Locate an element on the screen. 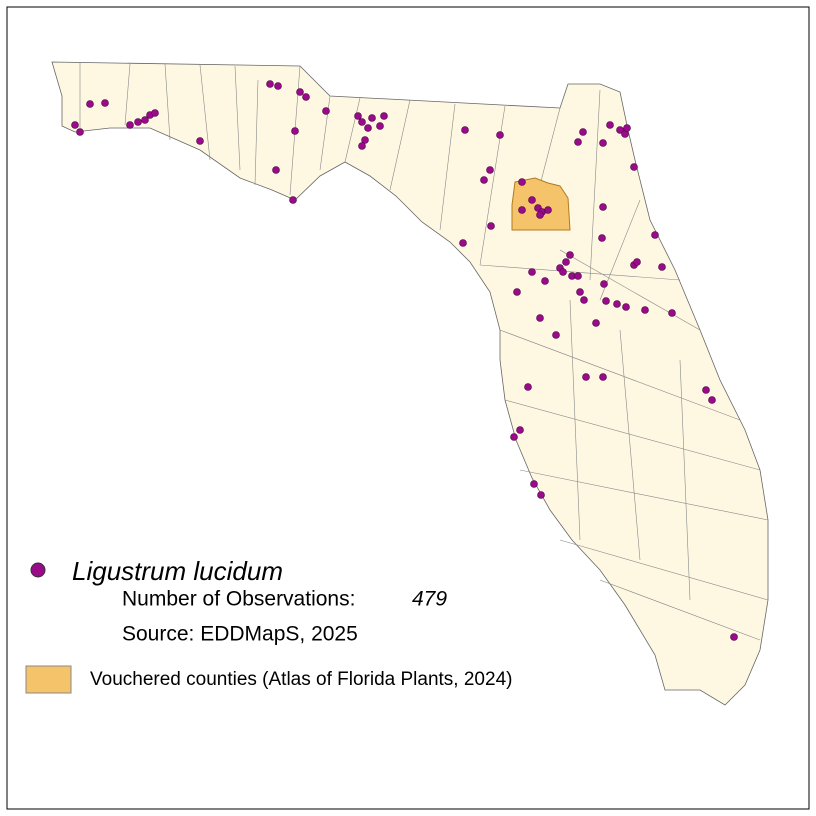  legend-swatch is located at coordinates (48, 679).